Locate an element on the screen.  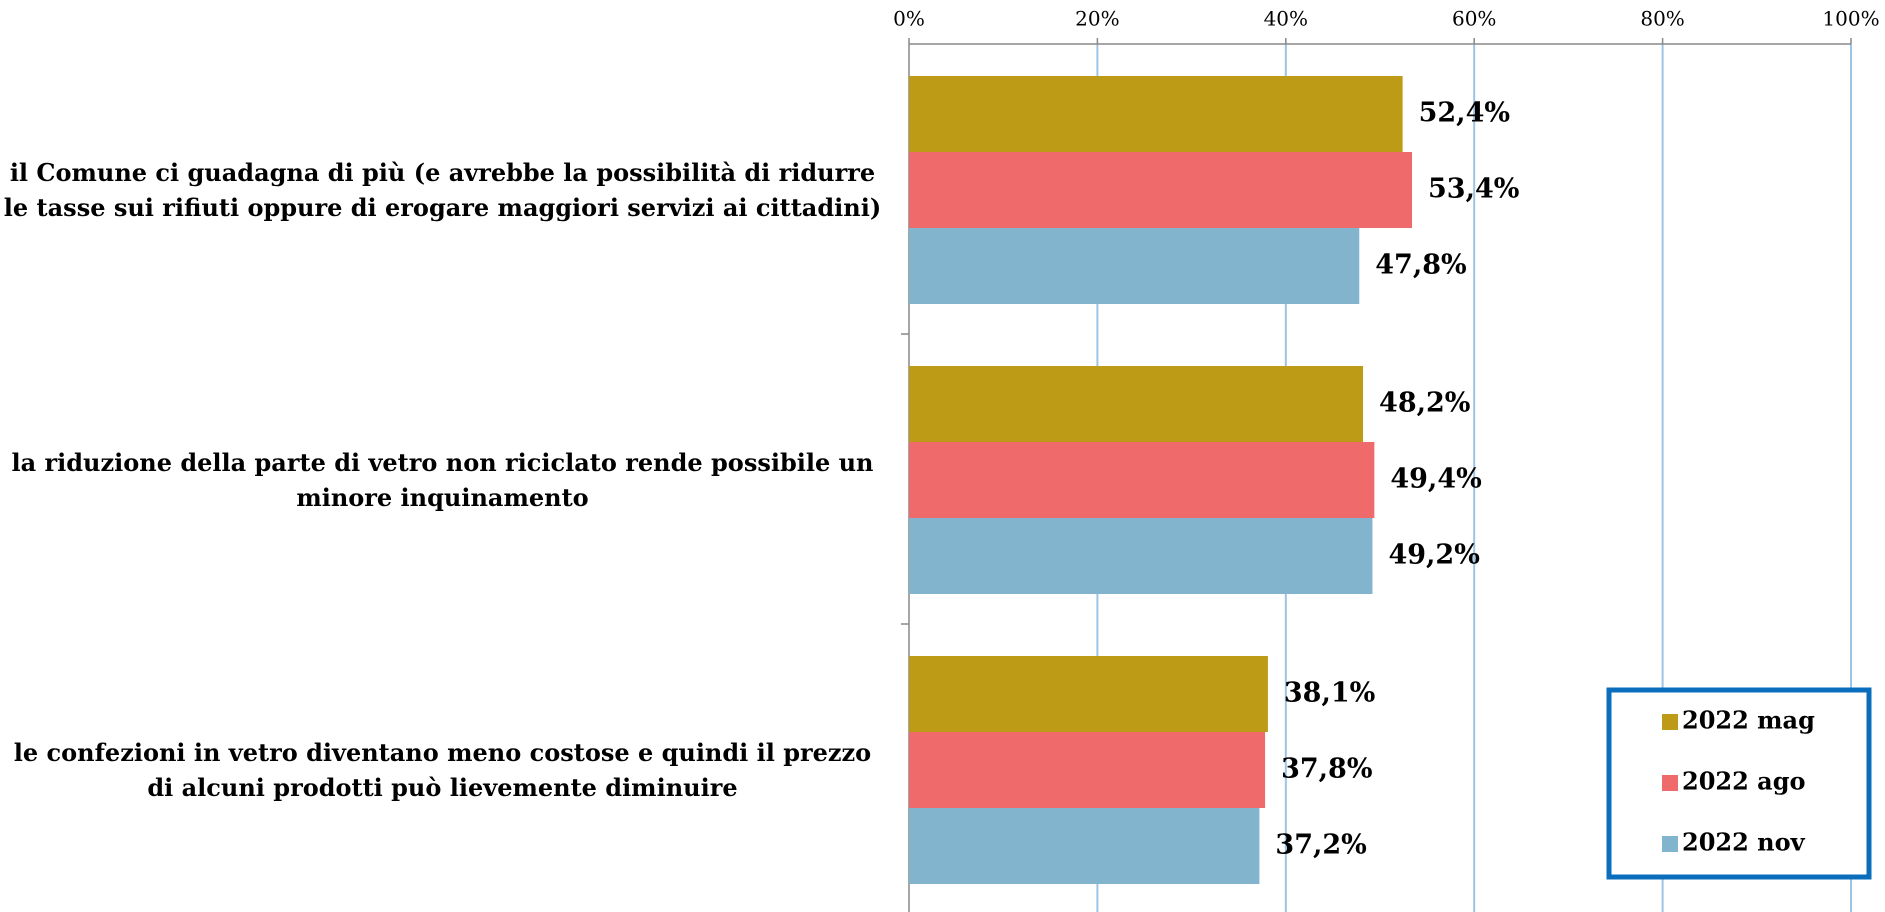
data-label: 37,8% is located at coordinates (1326, 769).